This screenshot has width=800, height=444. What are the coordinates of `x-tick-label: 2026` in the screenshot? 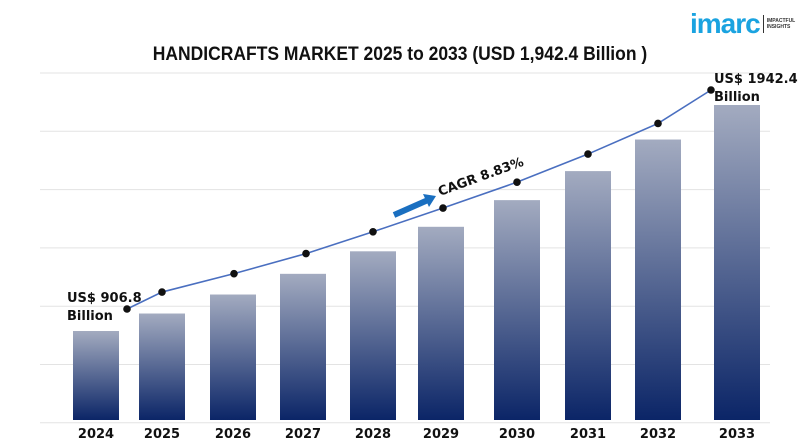 It's located at (233, 434).